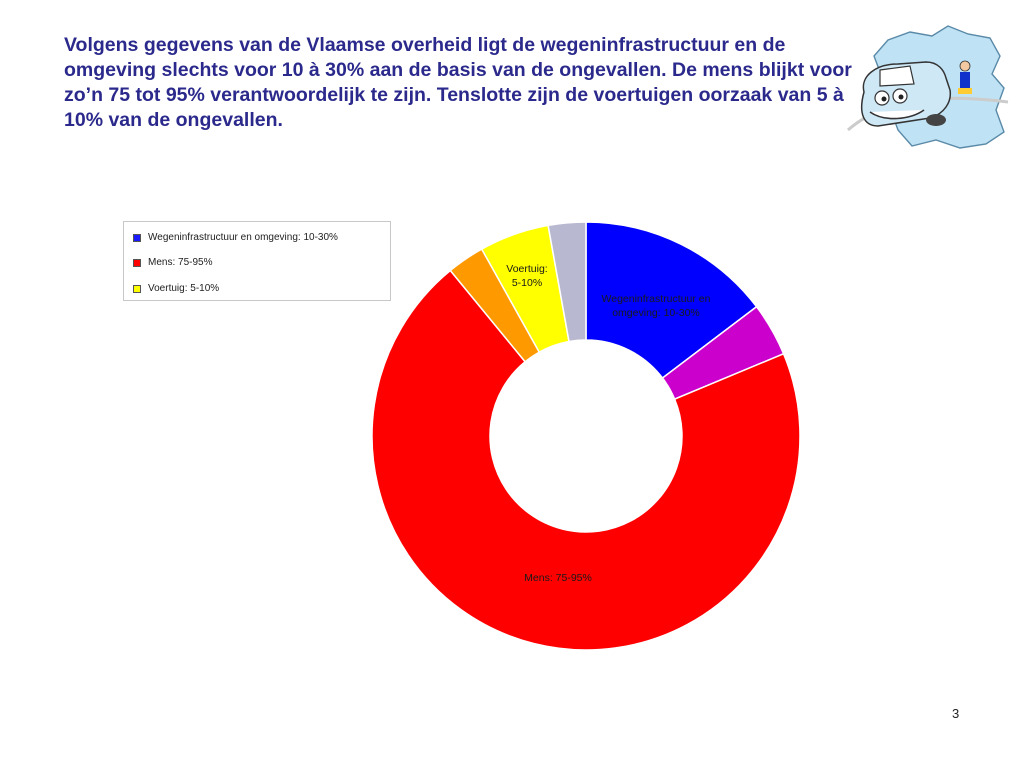 Image resolution: width=1024 pixels, height=768 pixels. I want to click on slice-label-line: 5-10%, so click(527, 283).